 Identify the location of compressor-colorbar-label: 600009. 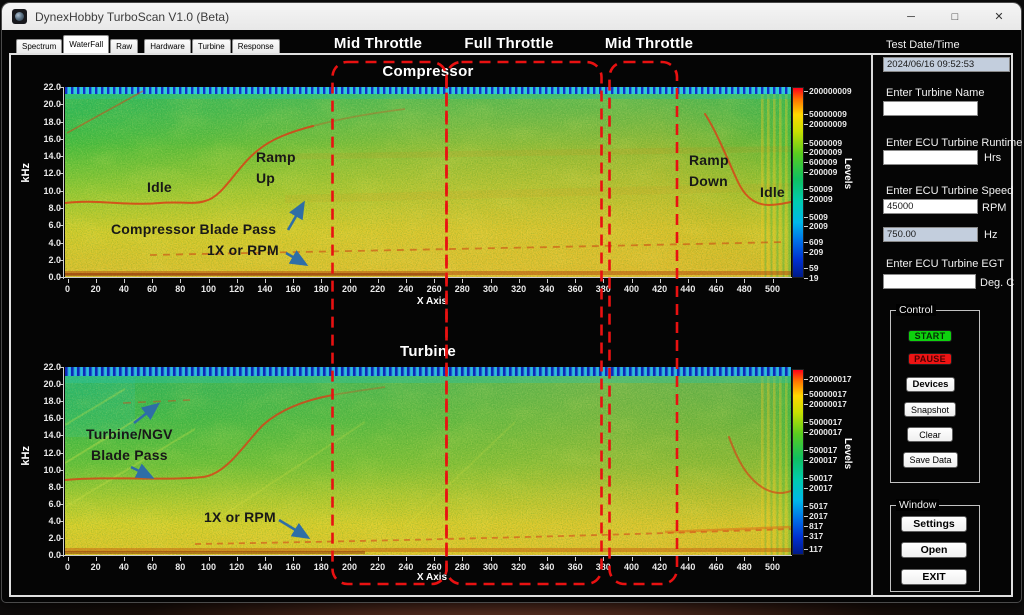
(820, 162).